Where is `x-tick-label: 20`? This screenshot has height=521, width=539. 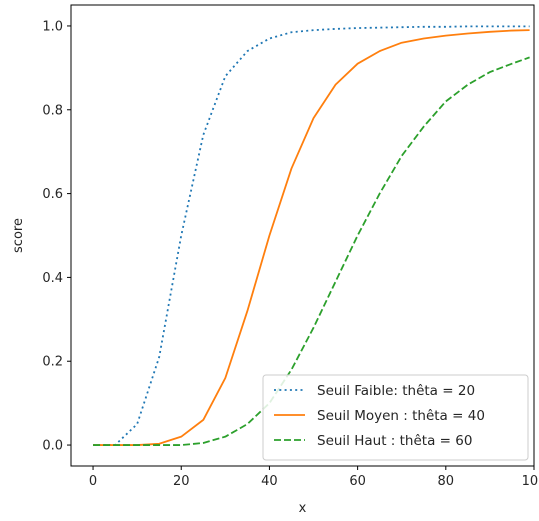
x-tick-label: 20 is located at coordinates (181, 481).